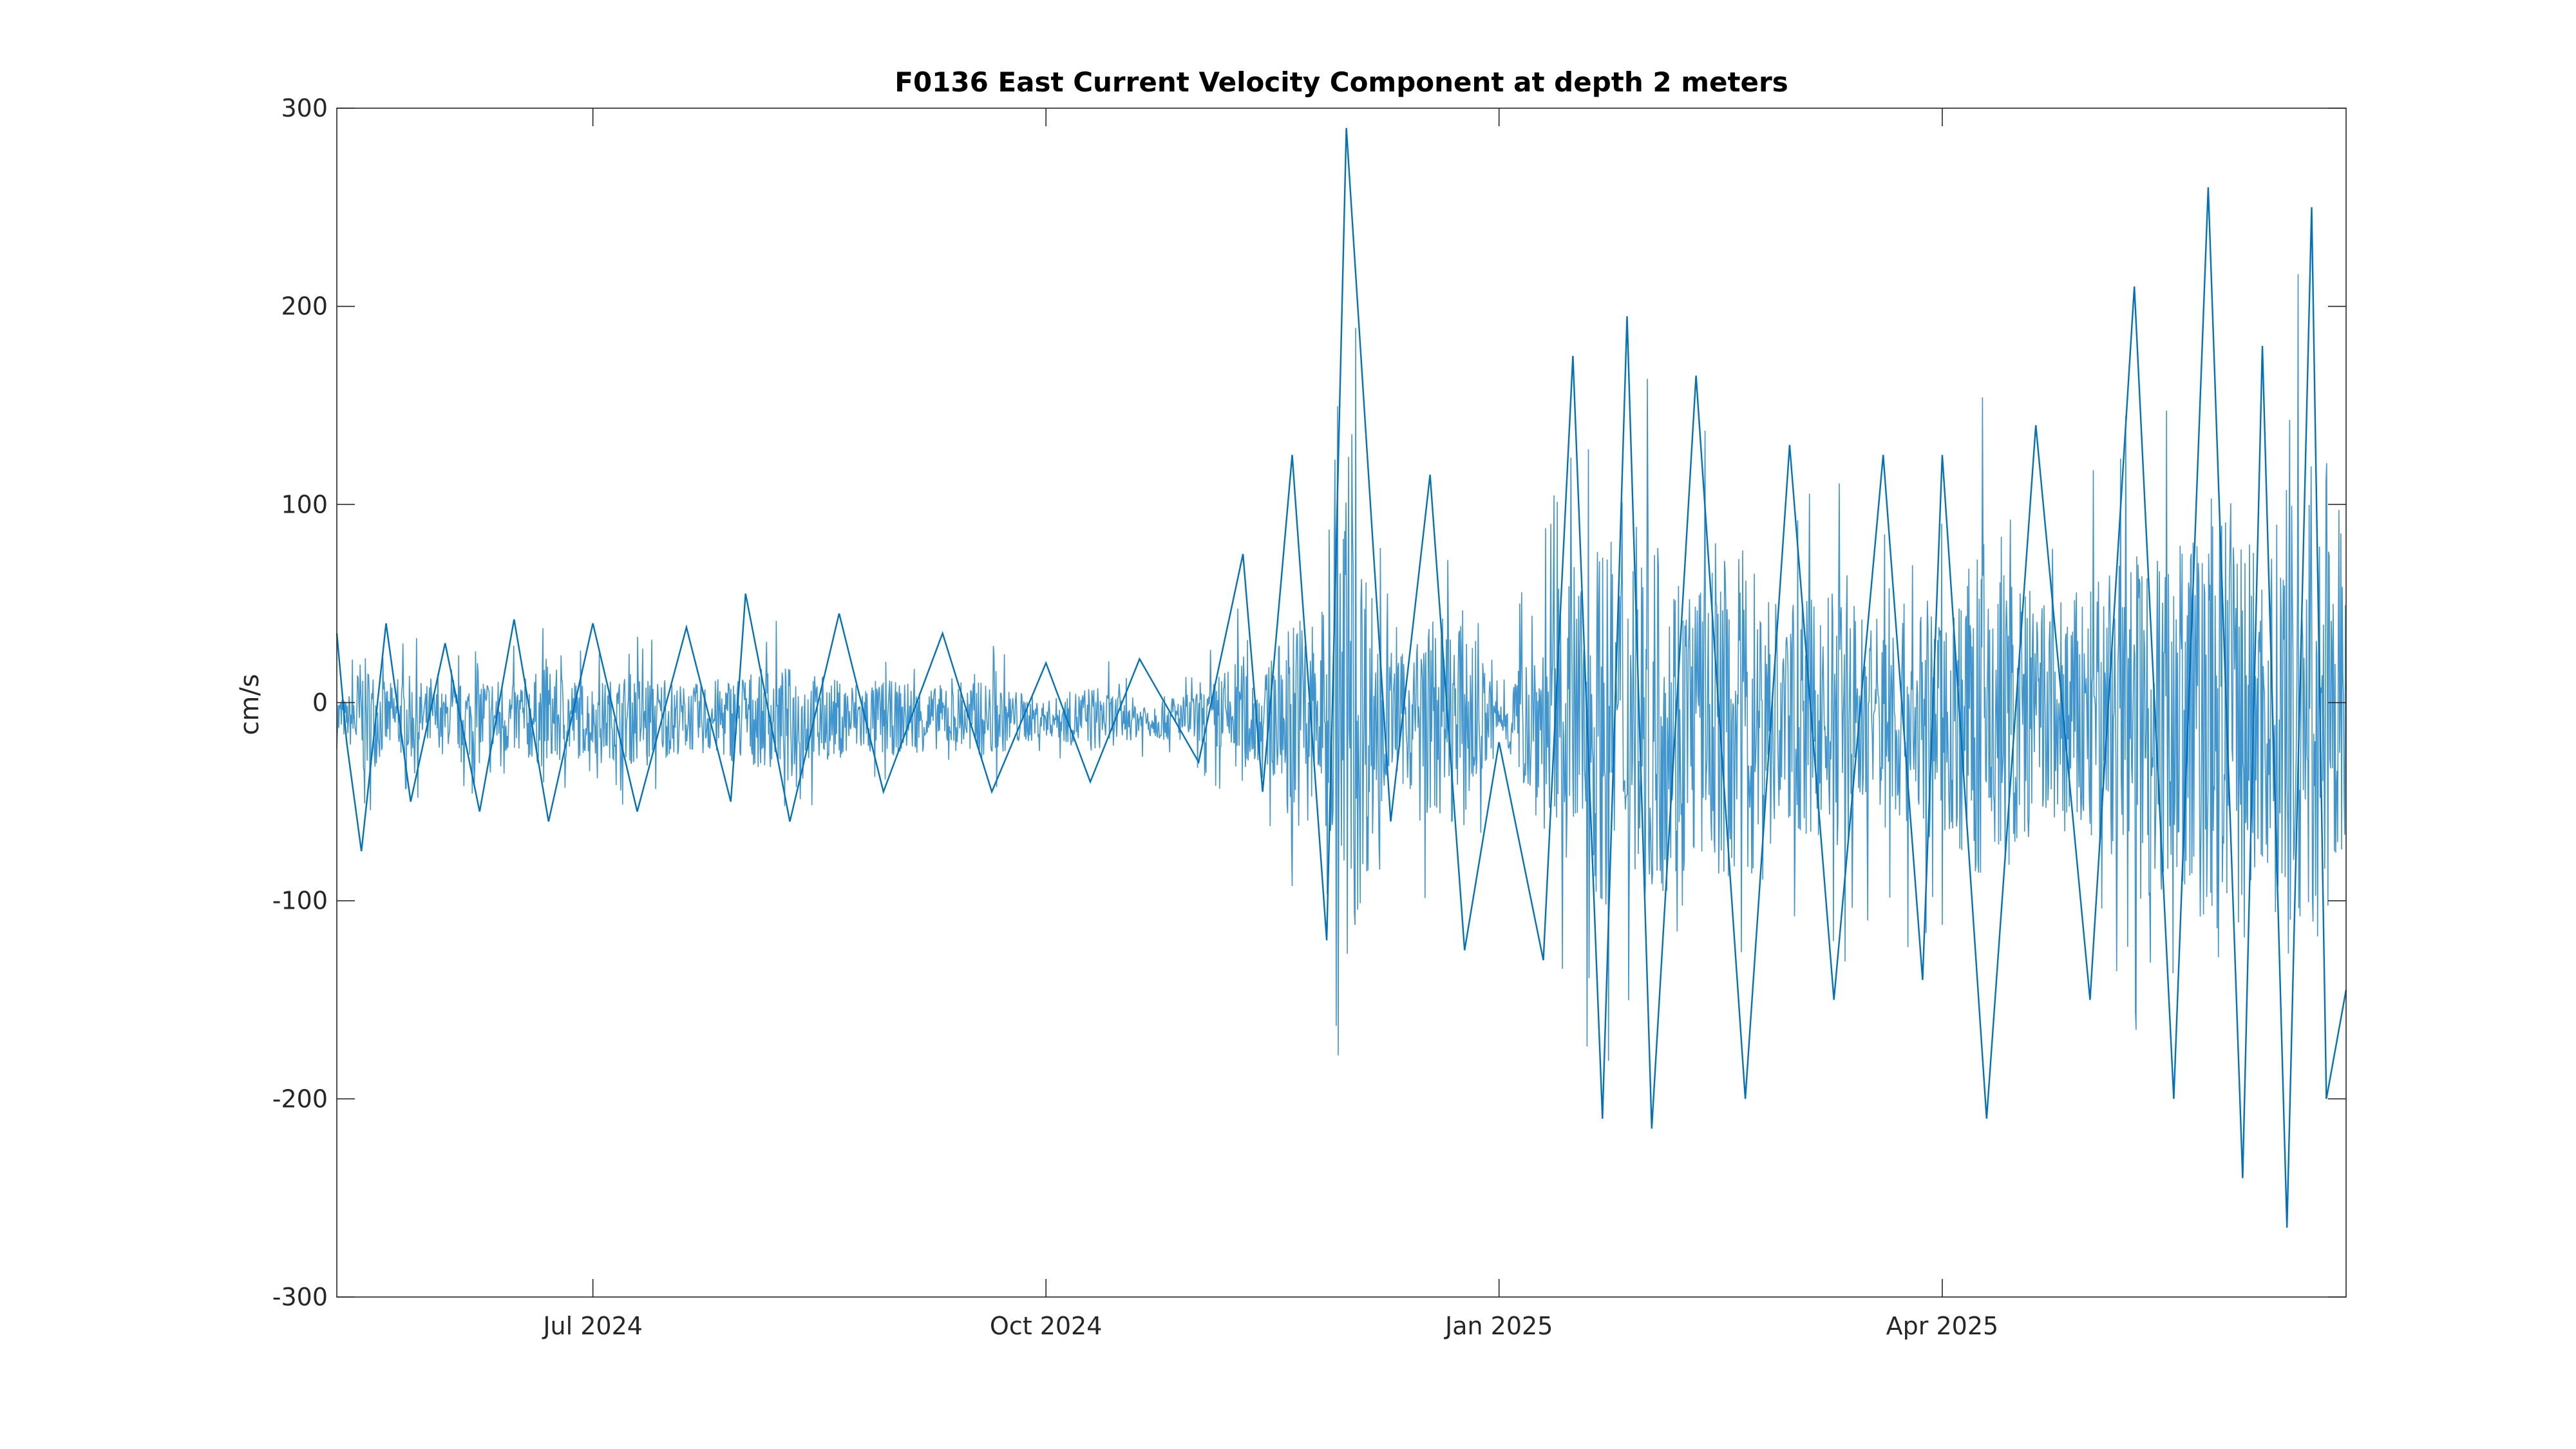 This screenshot has width=2576, height=1449. I want to click on x-tick-label: Jul 2024, so click(592, 1326).